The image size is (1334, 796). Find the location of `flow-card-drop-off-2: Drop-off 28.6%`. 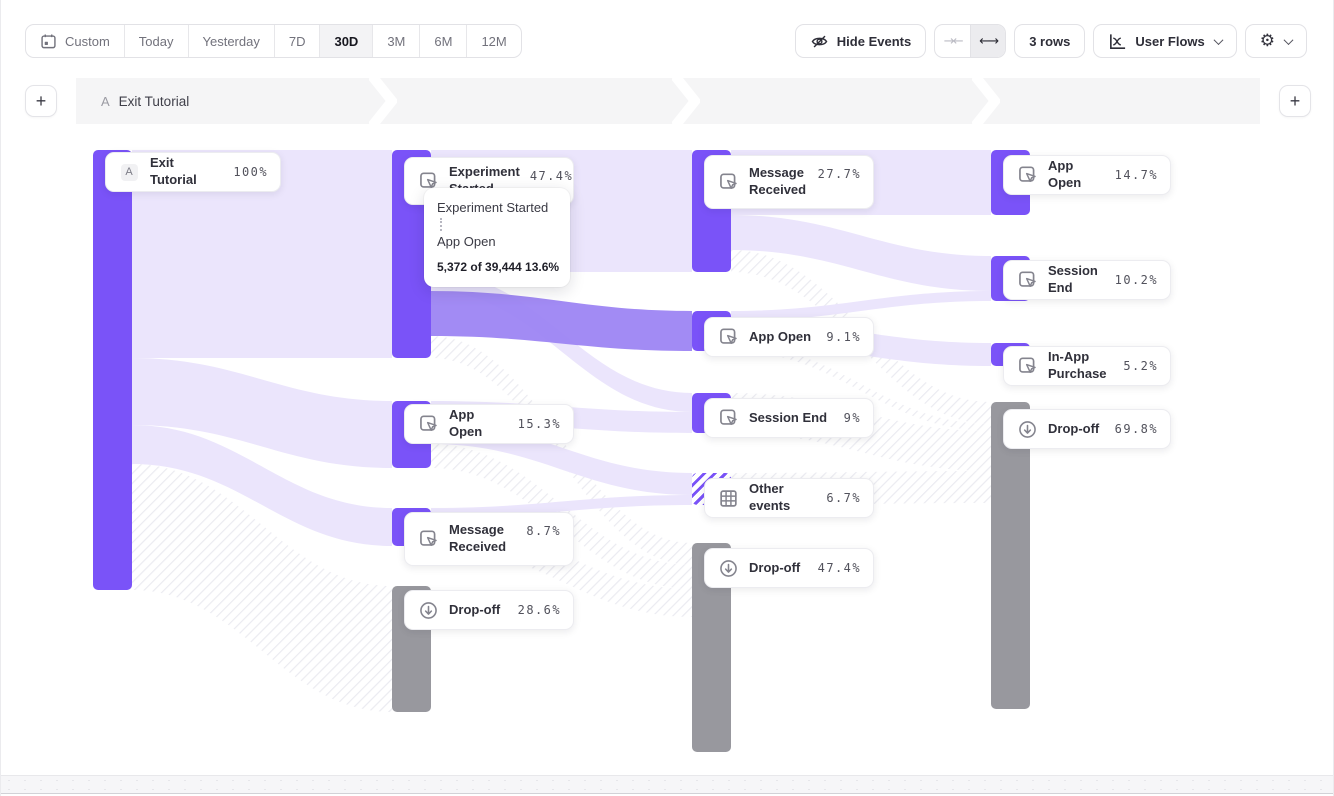

flow-card-drop-off-2: Drop-off 28.6% is located at coordinates (489, 610).